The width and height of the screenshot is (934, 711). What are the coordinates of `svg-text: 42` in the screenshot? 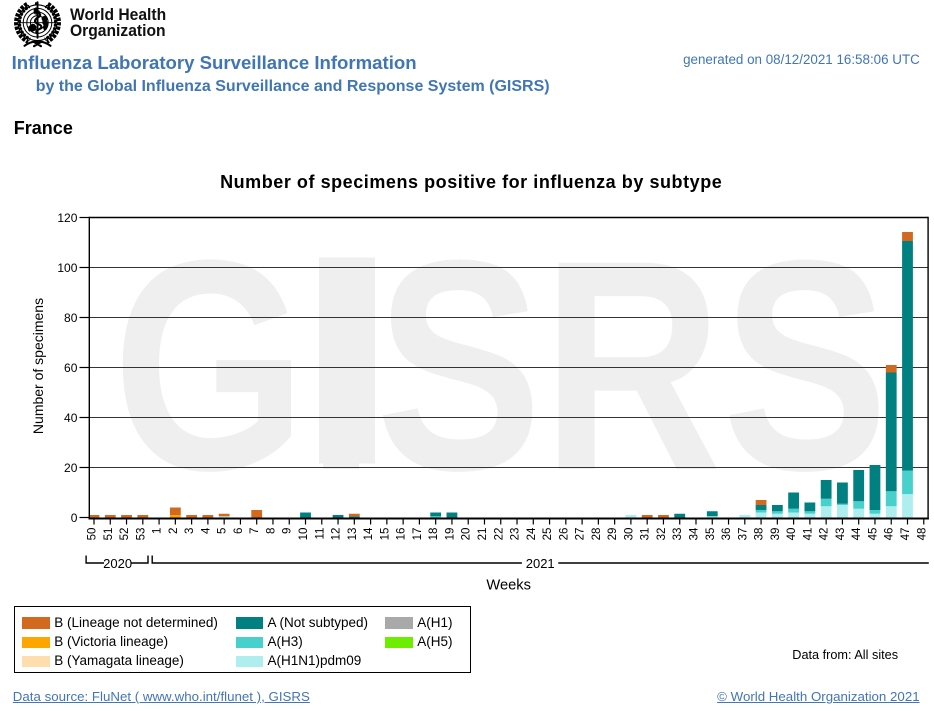 It's located at (825, 534).